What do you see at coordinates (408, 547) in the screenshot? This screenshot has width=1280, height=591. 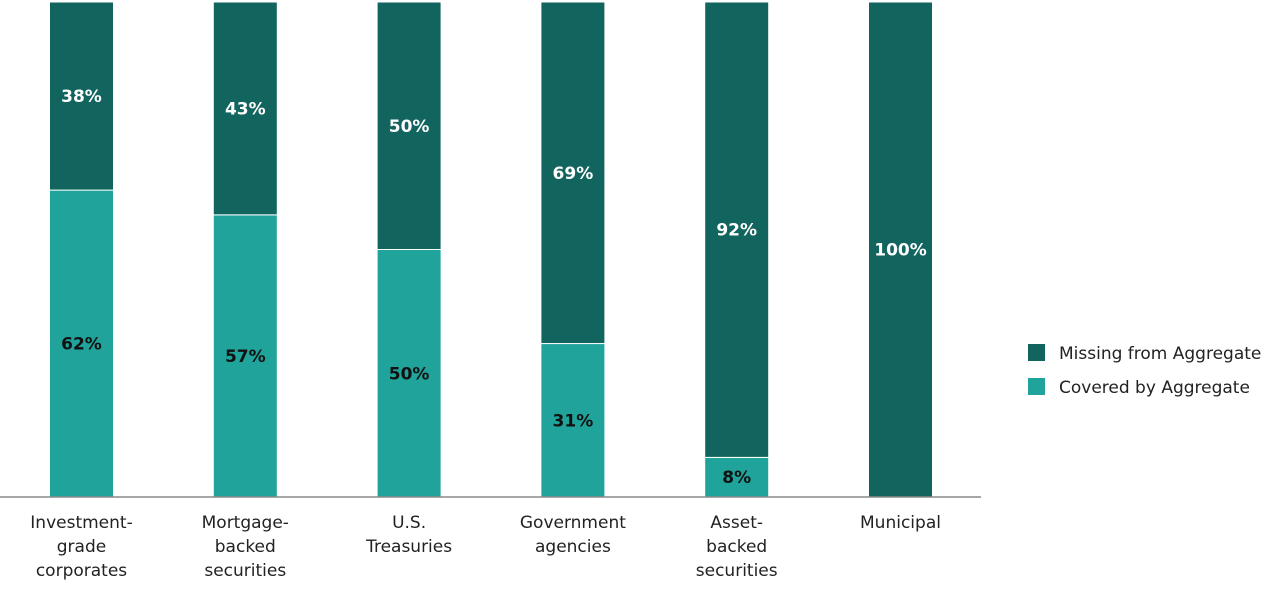 I see `x-tick-label-line: Treasuries` at bounding box center [408, 547].